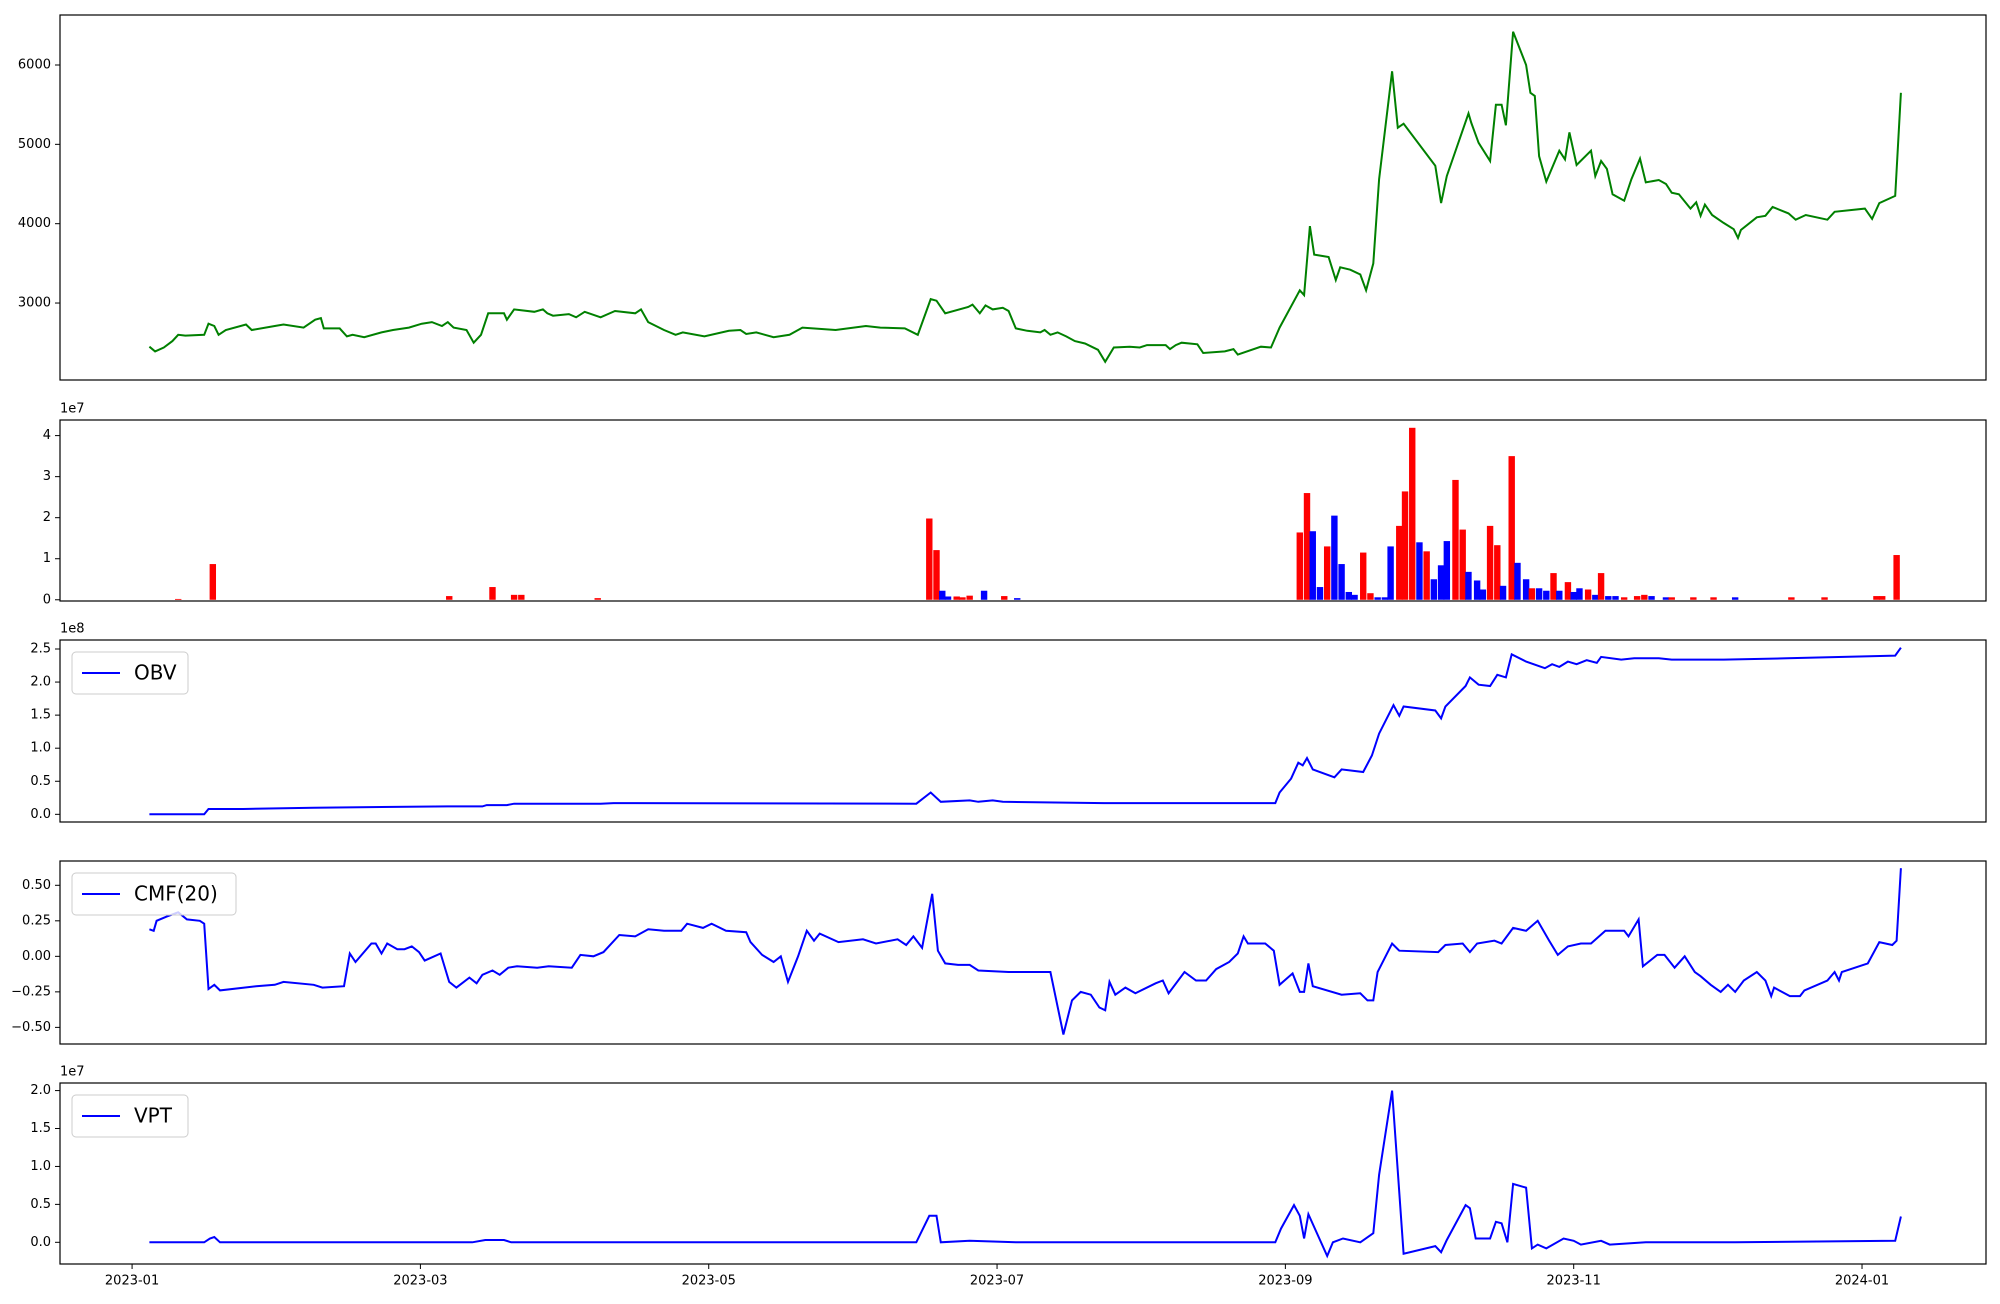  Describe the element at coordinates (1862, 1281) in the screenshot. I see `x-tick-label: 2024-01` at that location.